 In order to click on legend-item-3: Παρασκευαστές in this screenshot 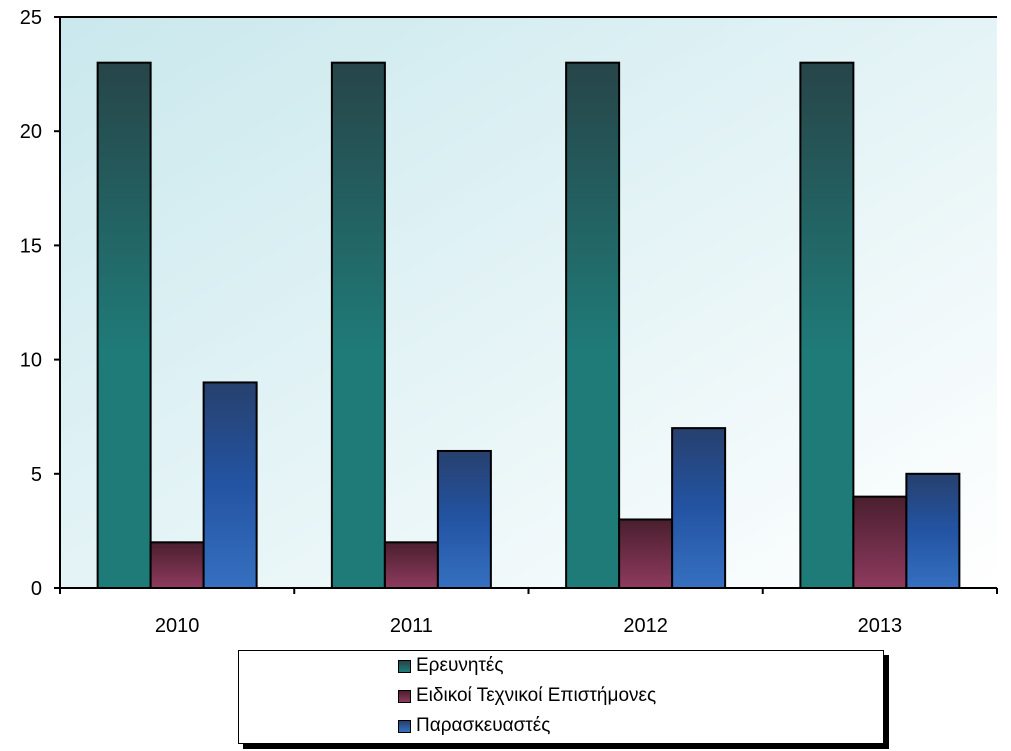, I will do `click(474, 726)`.